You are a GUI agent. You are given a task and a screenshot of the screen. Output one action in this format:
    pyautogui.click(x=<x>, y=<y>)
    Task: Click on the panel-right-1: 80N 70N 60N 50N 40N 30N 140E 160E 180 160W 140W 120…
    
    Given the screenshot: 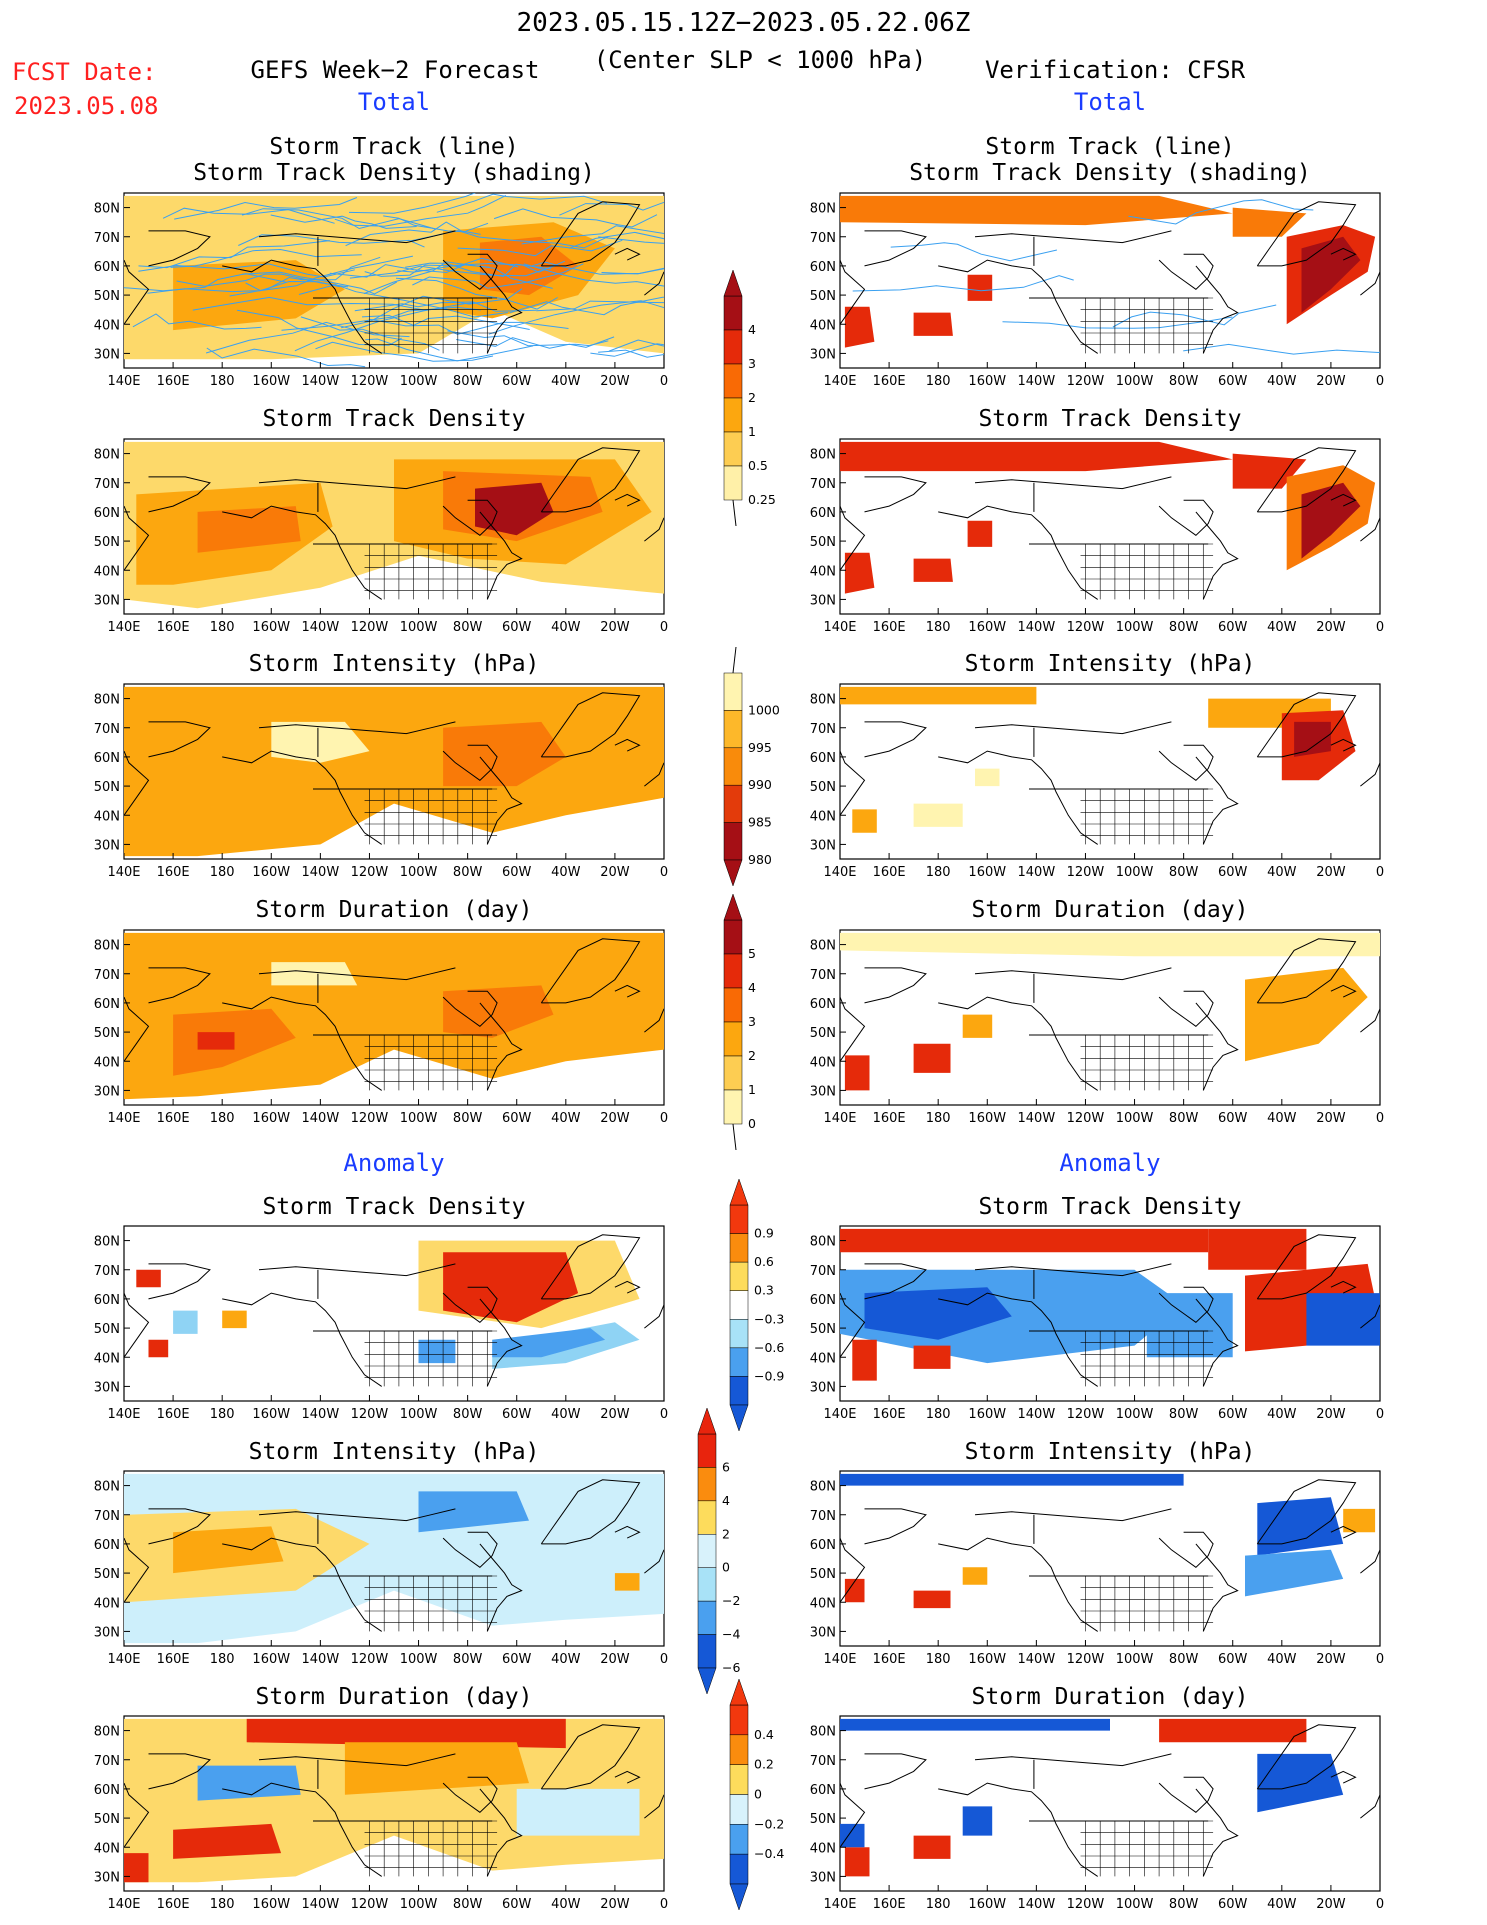 What is the action you would take?
    pyautogui.click(x=1097, y=290)
    